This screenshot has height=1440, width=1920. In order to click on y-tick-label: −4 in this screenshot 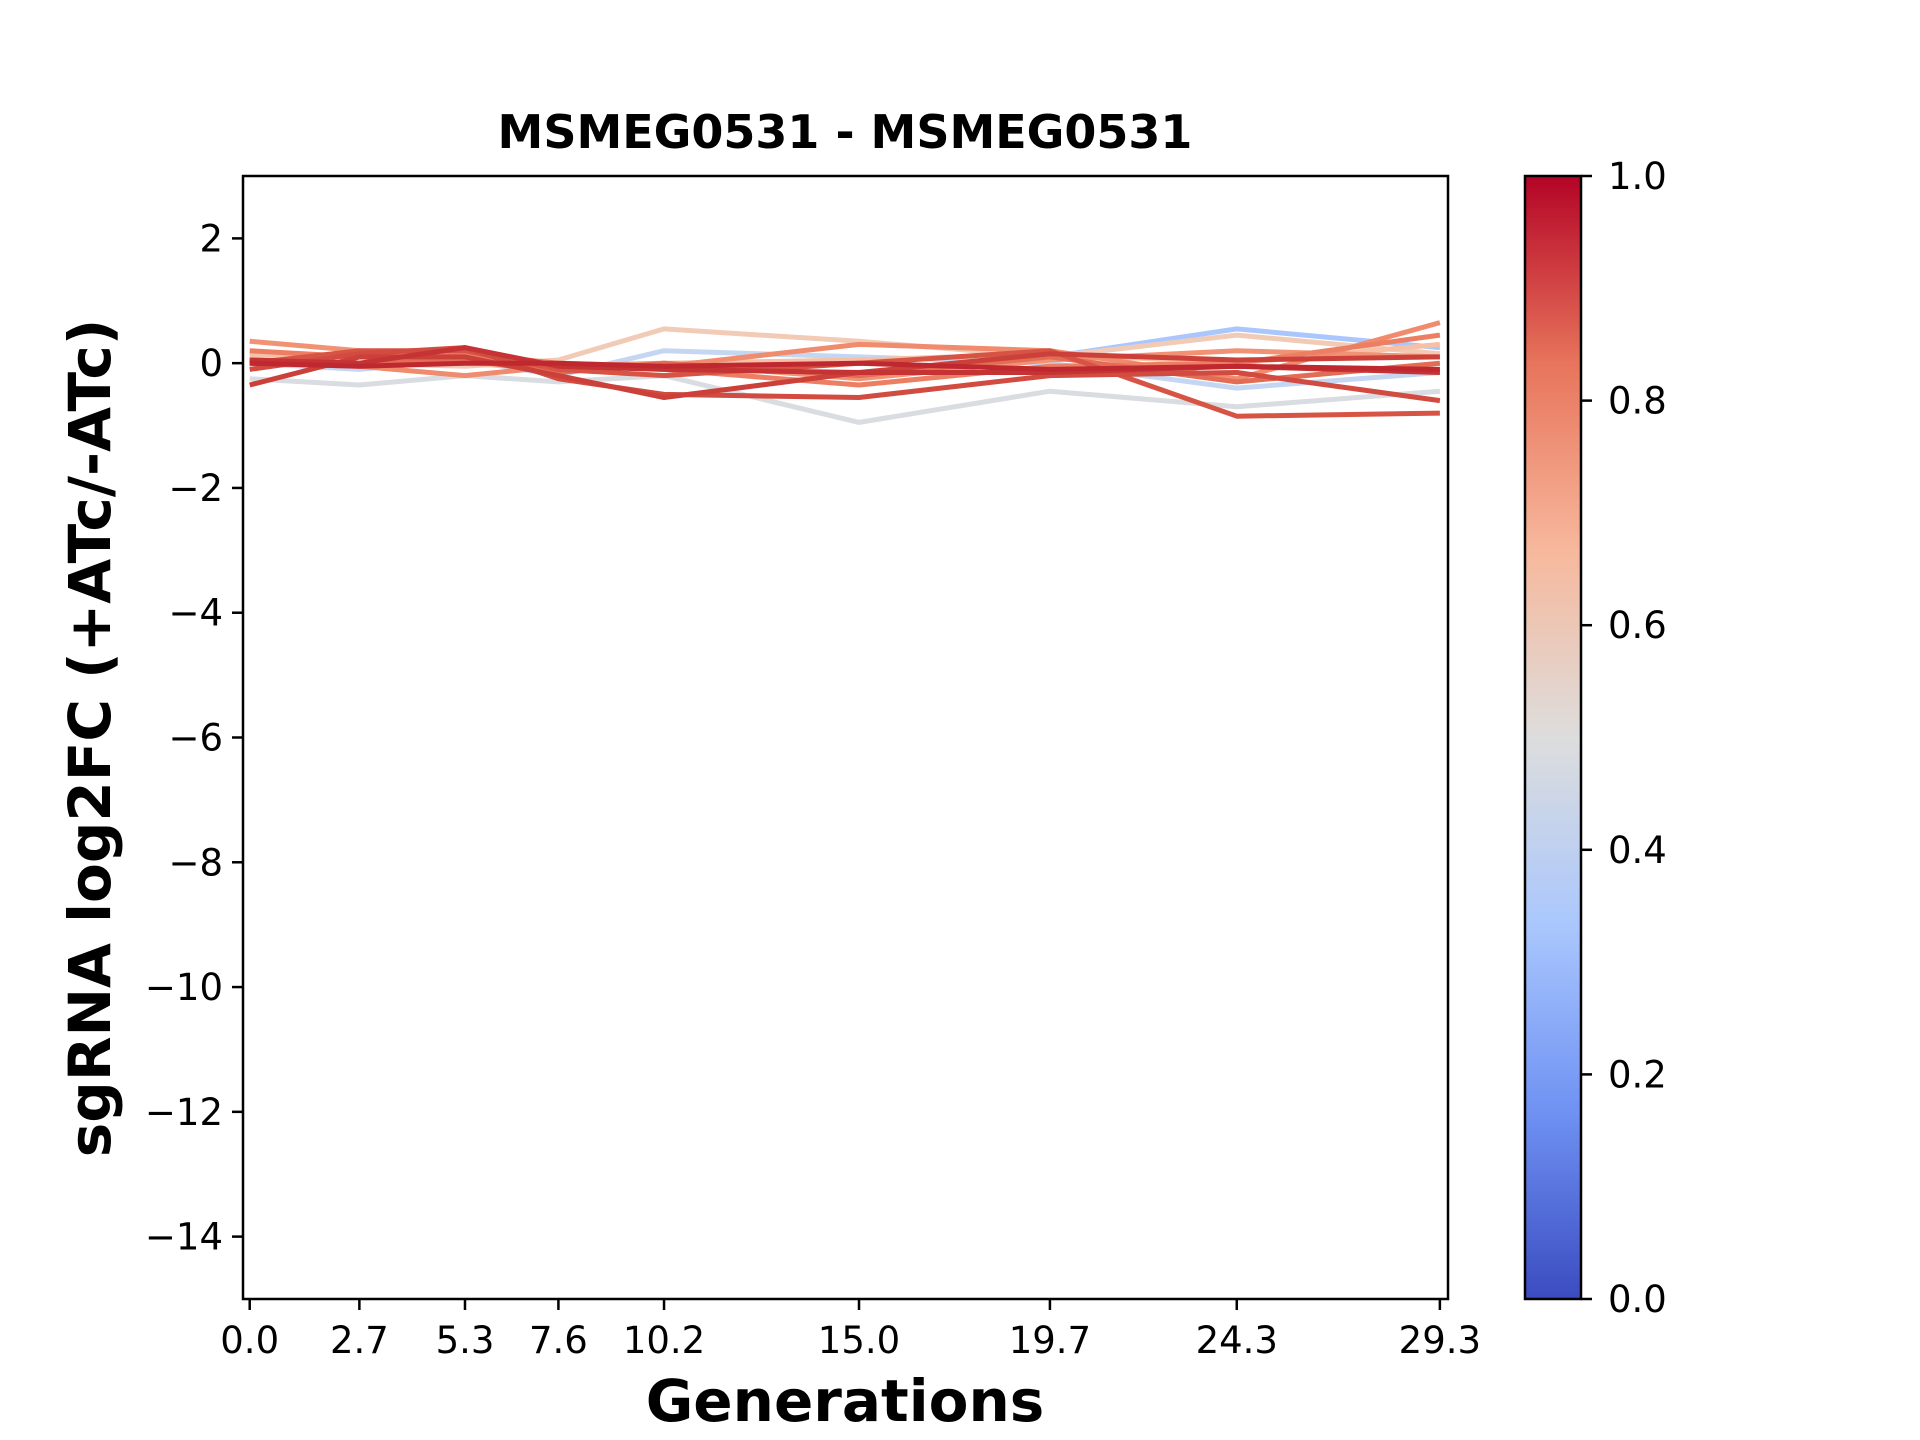, I will do `click(195, 613)`.